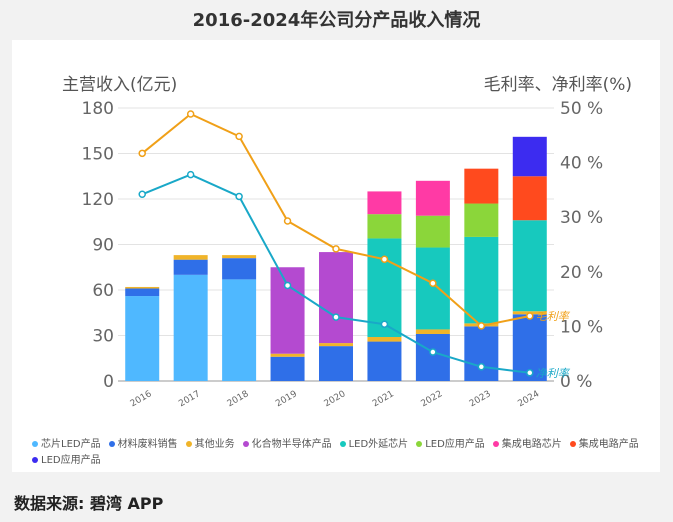 This screenshot has width=673, height=522. I want to click on right-tick-label: 0 %, so click(576, 382).